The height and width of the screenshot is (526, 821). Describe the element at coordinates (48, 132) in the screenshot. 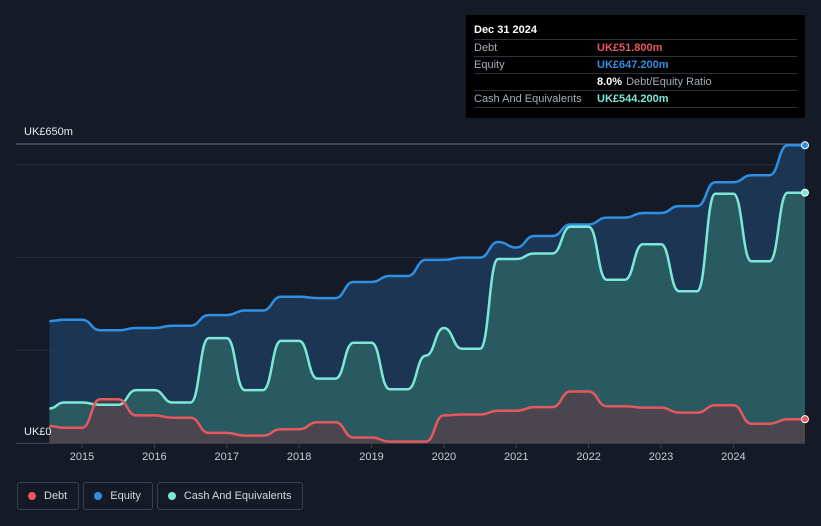

I see `y-axis-top-label: UK£650m` at that location.